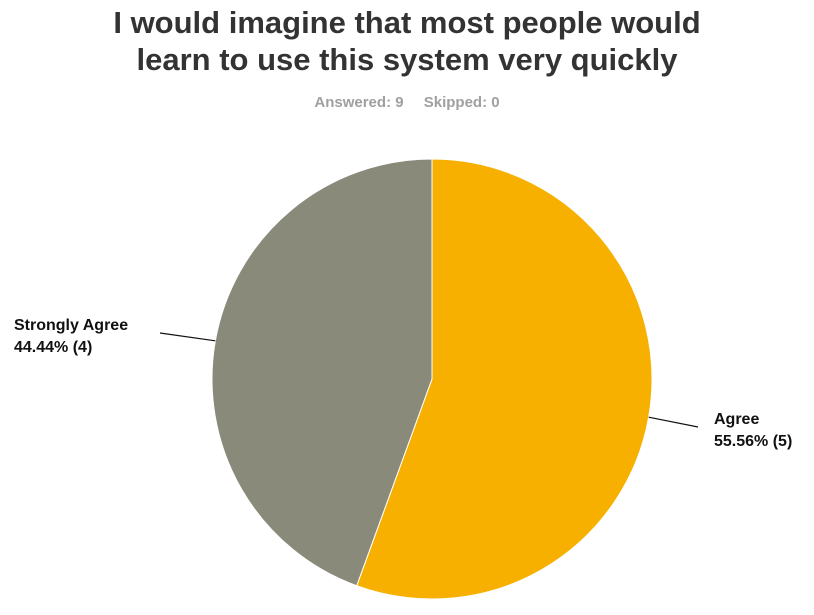  Describe the element at coordinates (71, 336) in the screenshot. I see `slice-label-strongly-agree: Strongly Agree 44.44% (4)` at that location.